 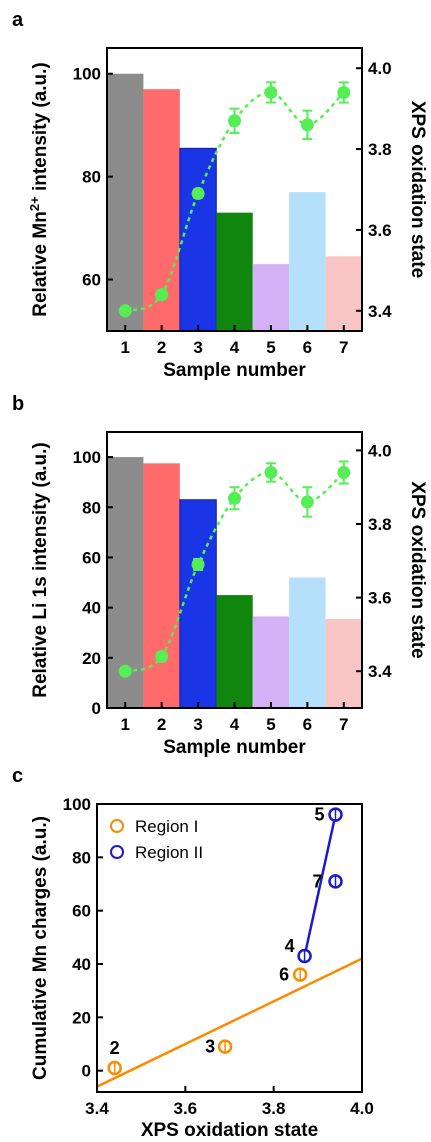 I want to click on y-axis-title-part: Relative Mn, so click(x=40, y=264).